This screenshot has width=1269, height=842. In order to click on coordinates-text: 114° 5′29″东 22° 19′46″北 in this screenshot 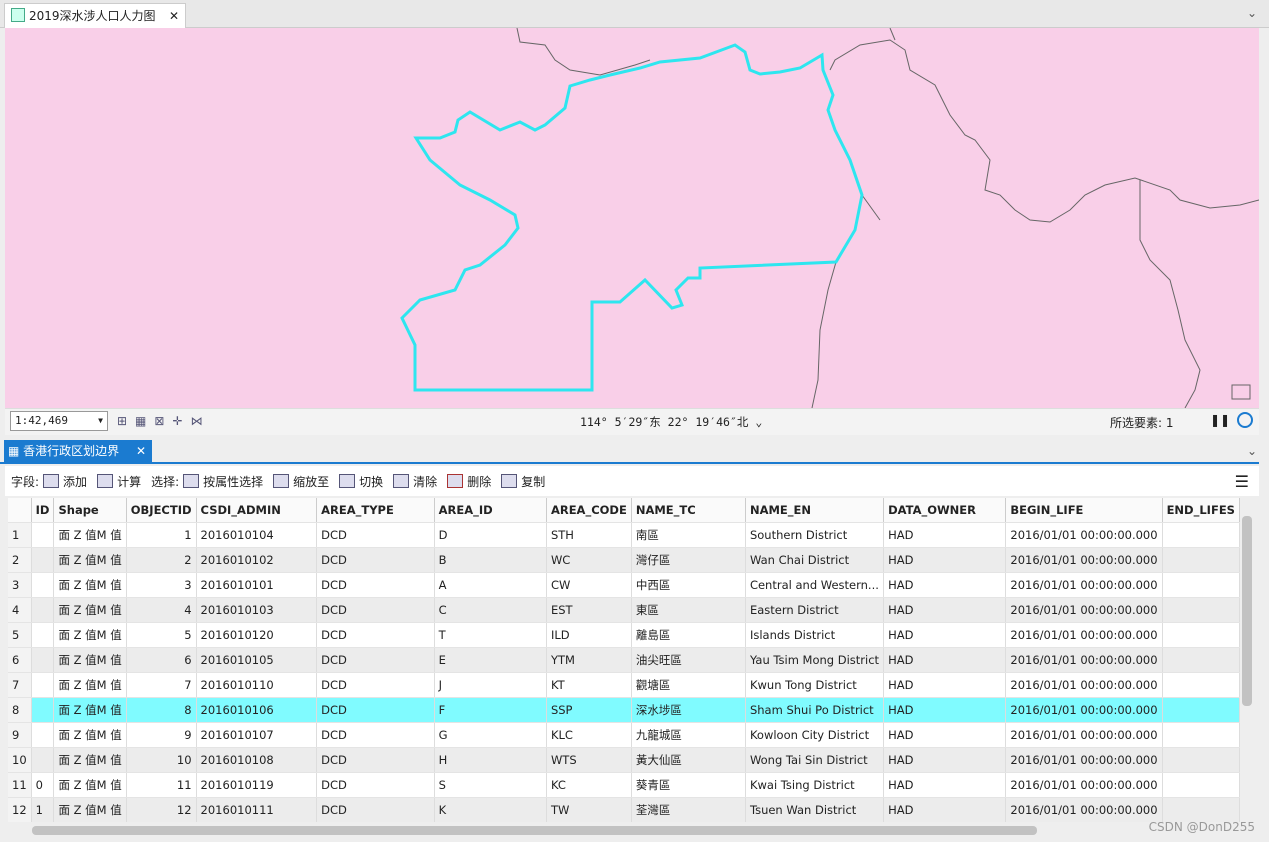, I will do `click(664, 422)`.